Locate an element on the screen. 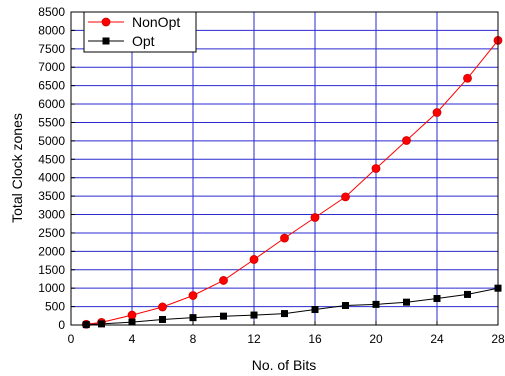 The height and width of the screenshot is (376, 505). x-tick-label: 16 is located at coordinates (315, 339).